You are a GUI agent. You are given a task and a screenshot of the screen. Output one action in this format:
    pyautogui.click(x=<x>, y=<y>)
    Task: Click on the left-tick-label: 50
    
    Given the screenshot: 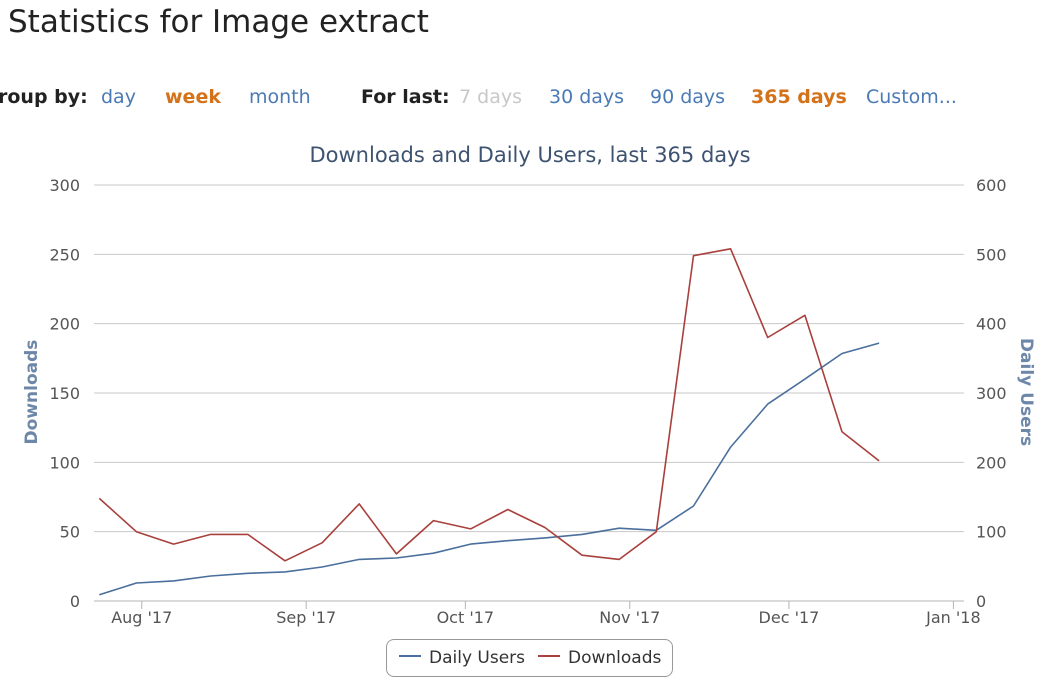 What is the action you would take?
    pyautogui.click(x=70, y=532)
    